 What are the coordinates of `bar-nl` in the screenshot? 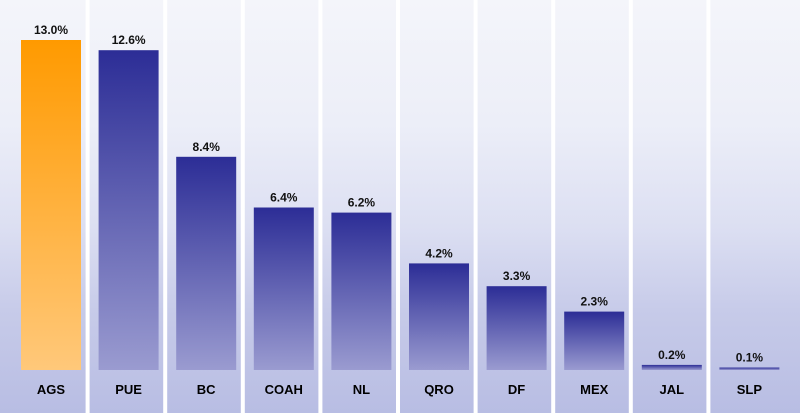 It's located at (361, 291).